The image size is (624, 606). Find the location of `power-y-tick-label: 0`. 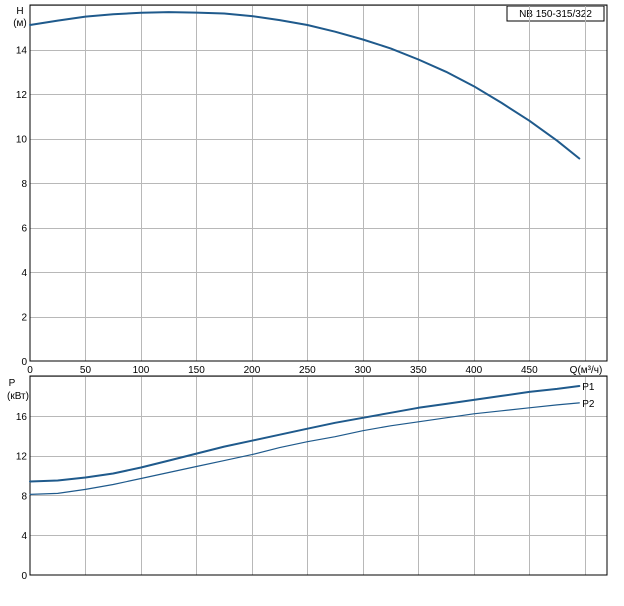

power-y-tick-label: 0 is located at coordinates (24, 576).